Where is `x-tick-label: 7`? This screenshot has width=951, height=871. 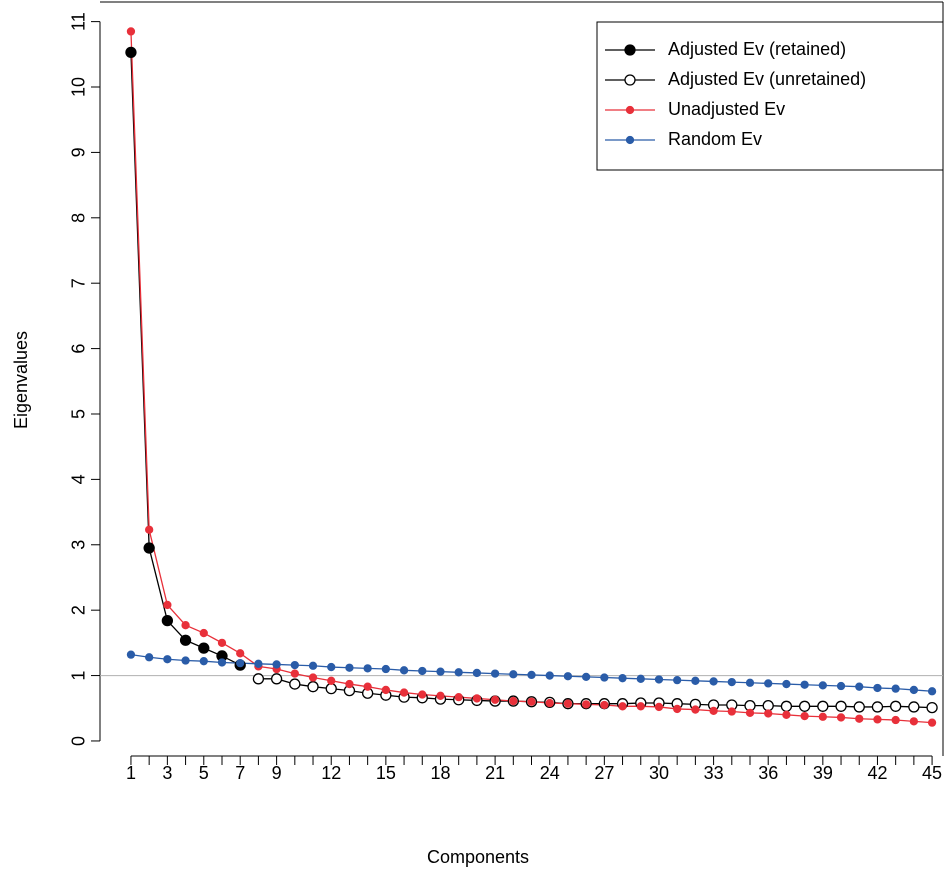 x-tick-label: 7 is located at coordinates (240, 773).